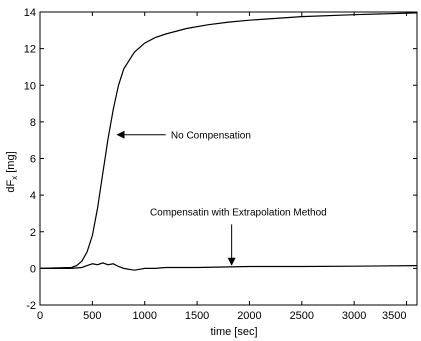 This screenshot has height=341, width=421. I want to click on x-tick-label: 1500, so click(197, 316).